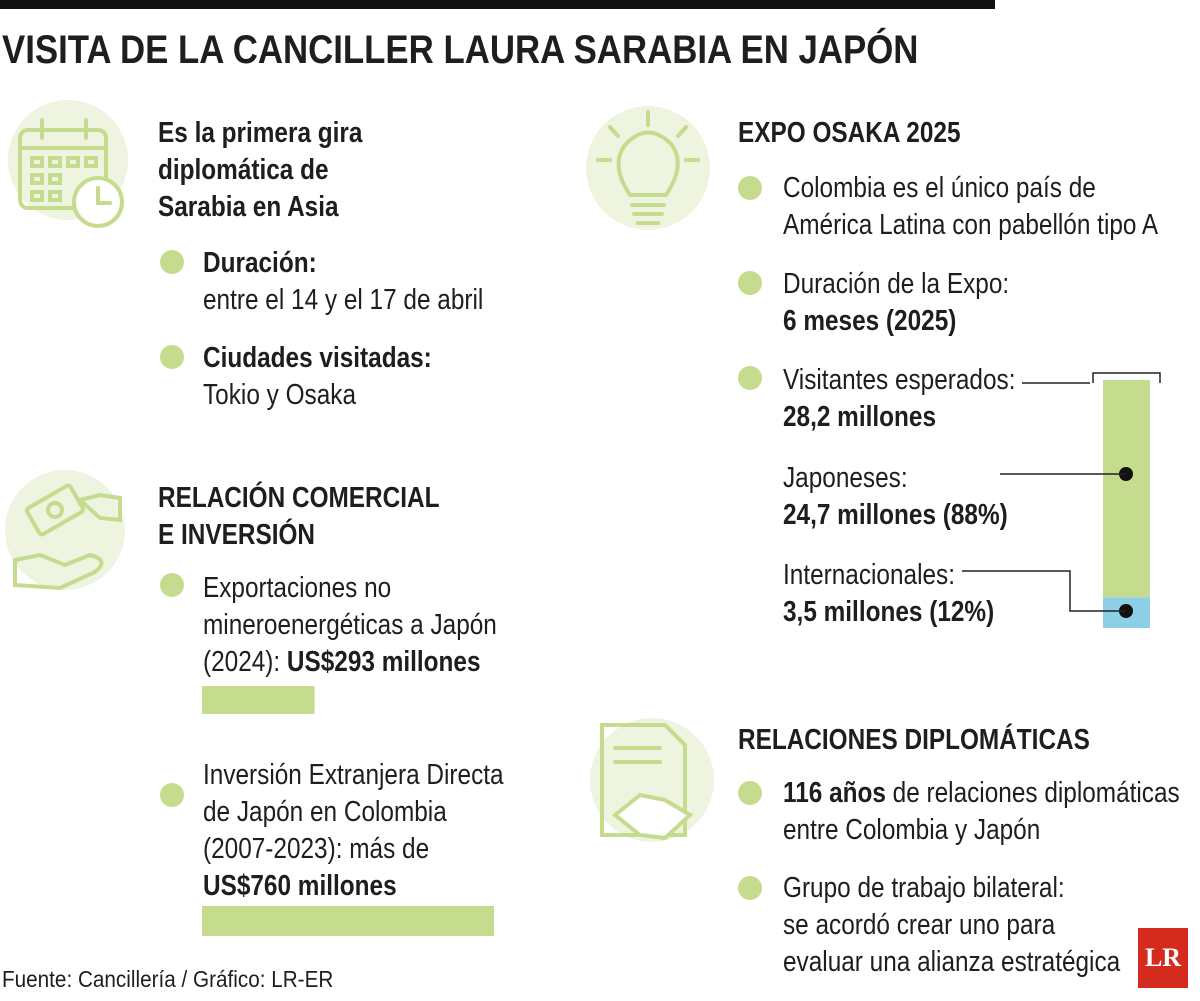  What do you see at coordinates (870, 321) in the screenshot?
I see `value-label: 6 meses (2025)` at bounding box center [870, 321].